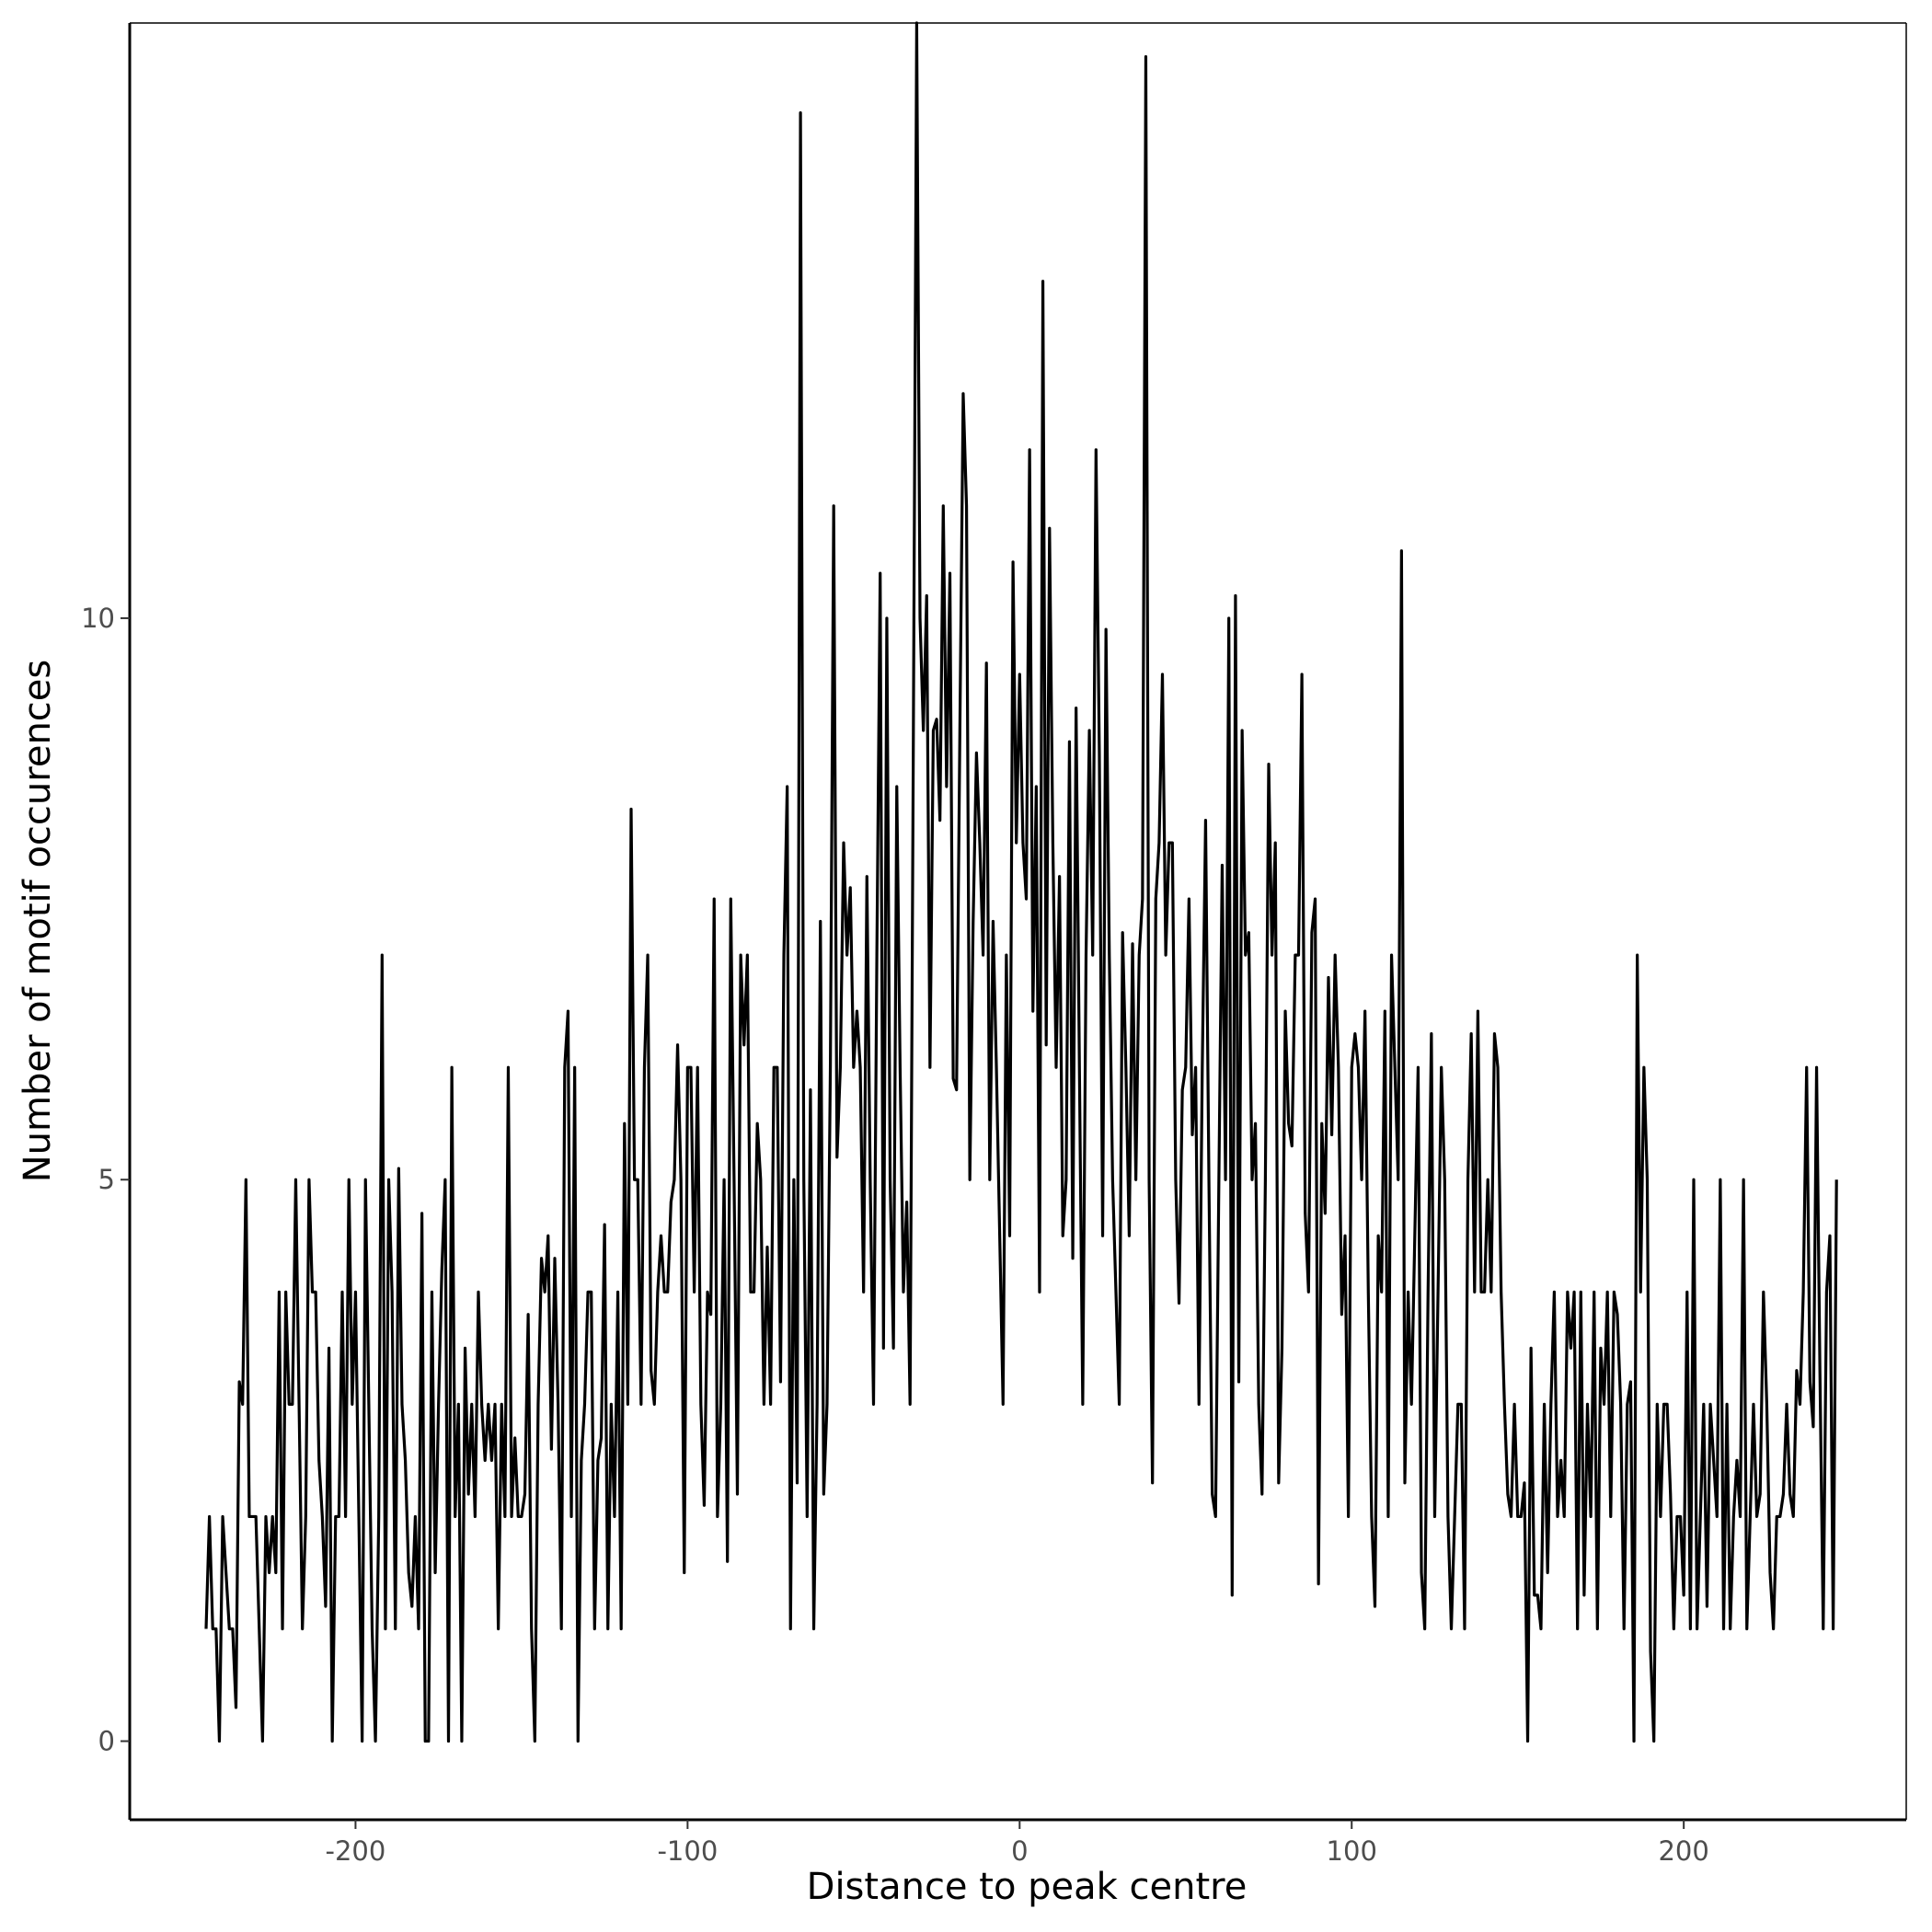 This screenshot has width=1932, height=1932. I want to click on y-tick-label: 0, so click(106, 1741).